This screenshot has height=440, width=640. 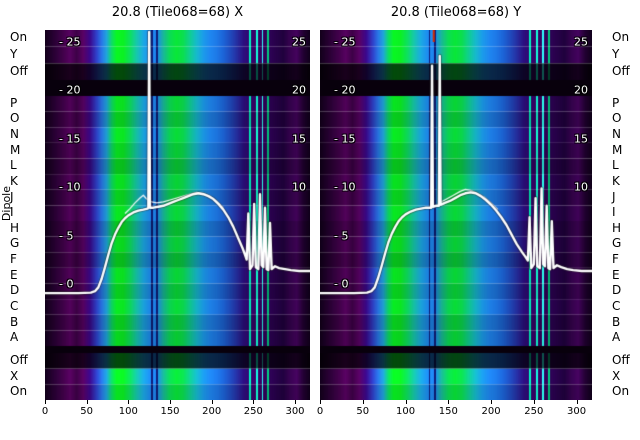 What do you see at coordinates (616, 274) in the screenshot?
I see `dipole-row-label-right: E` at bounding box center [616, 274].